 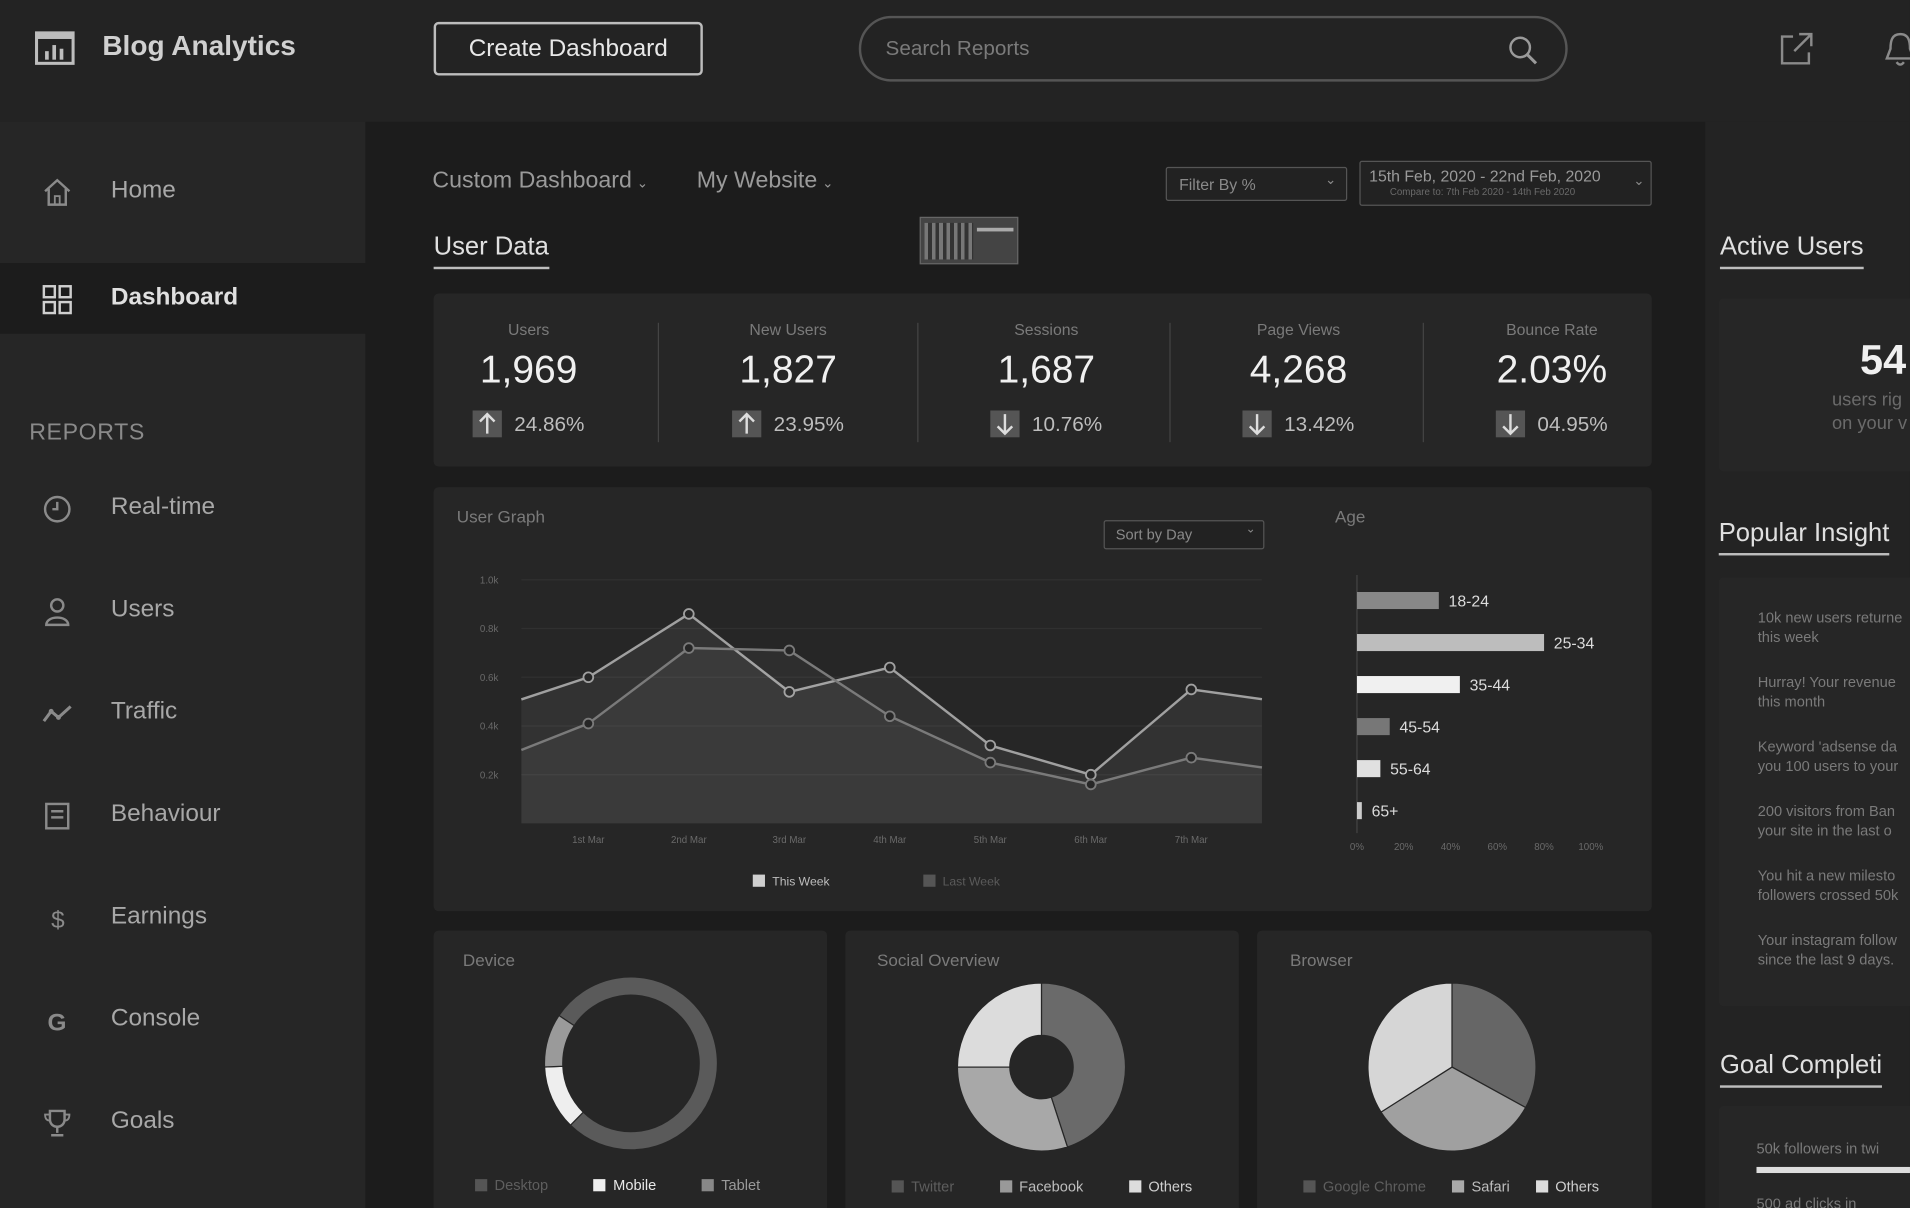 What do you see at coordinates (182, 917) in the screenshot?
I see `sidebar-item-earnings: $ Earnings` at bounding box center [182, 917].